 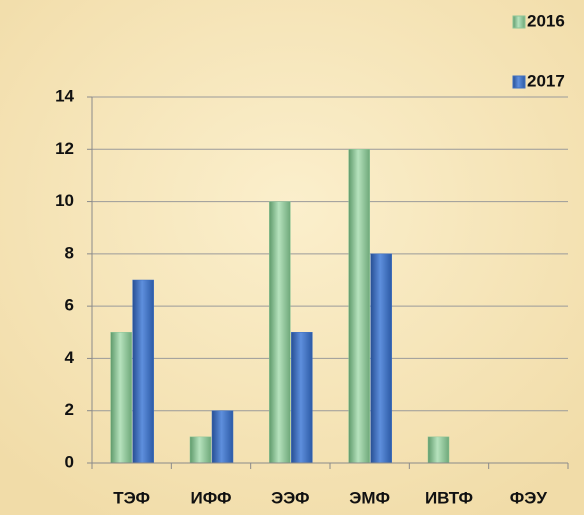 What do you see at coordinates (69, 305) in the screenshot?
I see `y-tick-label: 6` at bounding box center [69, 305].